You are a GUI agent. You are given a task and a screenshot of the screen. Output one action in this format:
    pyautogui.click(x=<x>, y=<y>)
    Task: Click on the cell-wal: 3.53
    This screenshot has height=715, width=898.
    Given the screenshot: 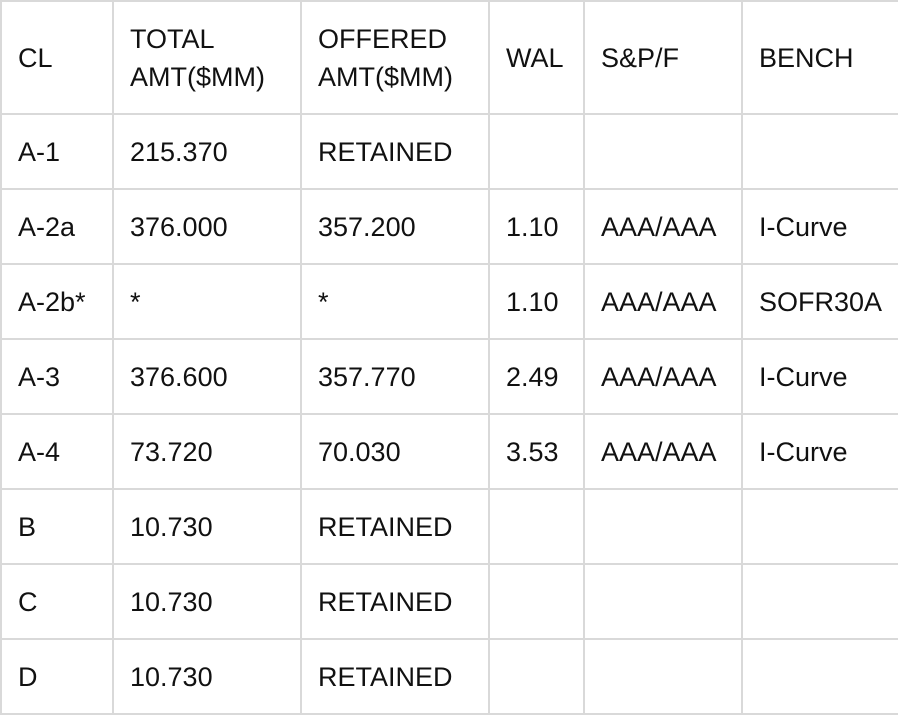 What is the action you would take?
    pyautogui.click(x=536, y=451)
    